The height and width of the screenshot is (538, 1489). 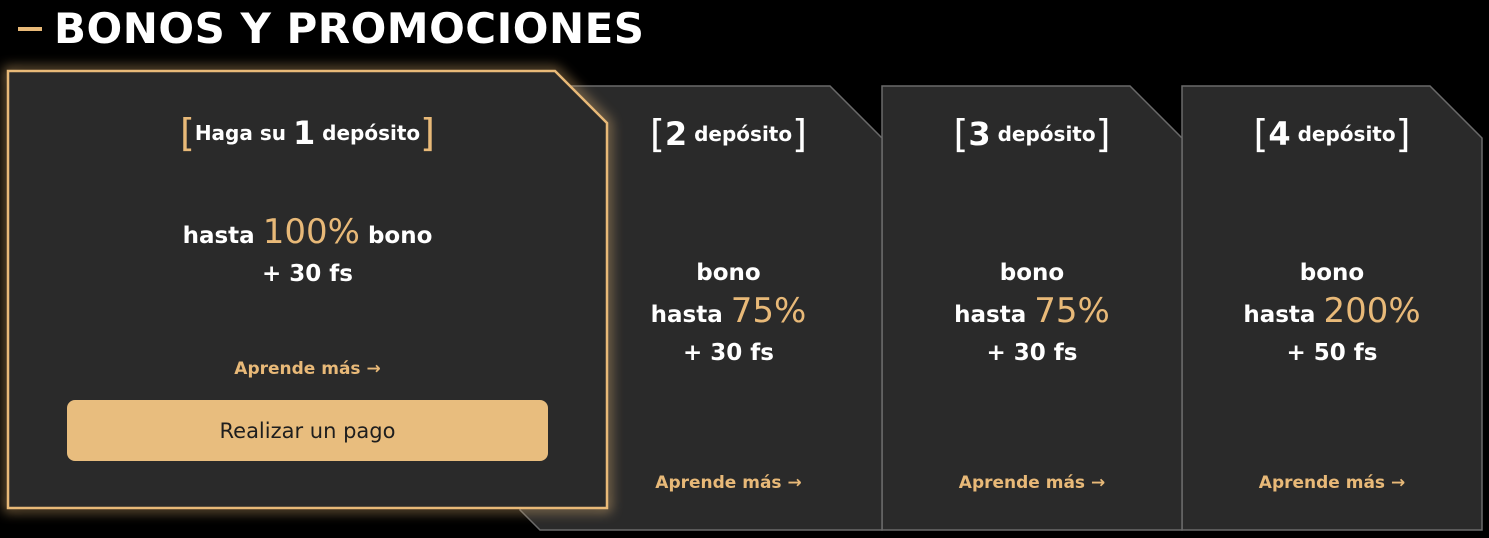 I want to click on bonus-description: hasta 100% bono + 30 fs, so click(x=307, y=249).